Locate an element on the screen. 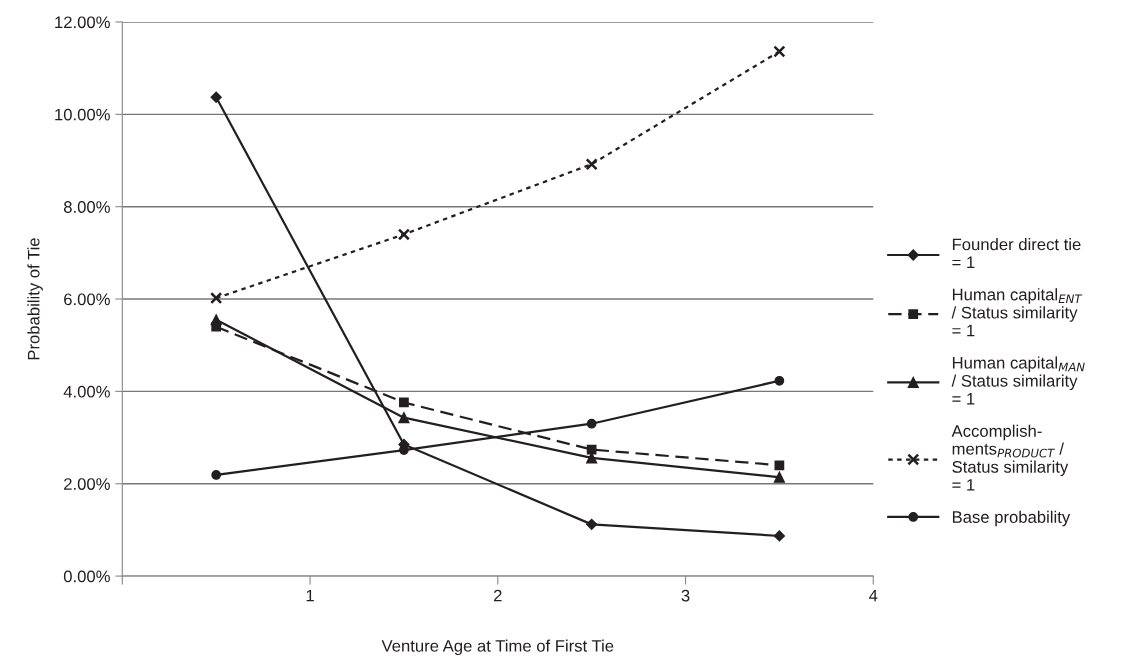 This screenshot has height=666, width=1143. legend-label: Accomplish- ments$_{PRODUCT}$ / Status similarity = 1 is located at coordinates (1010, 457).